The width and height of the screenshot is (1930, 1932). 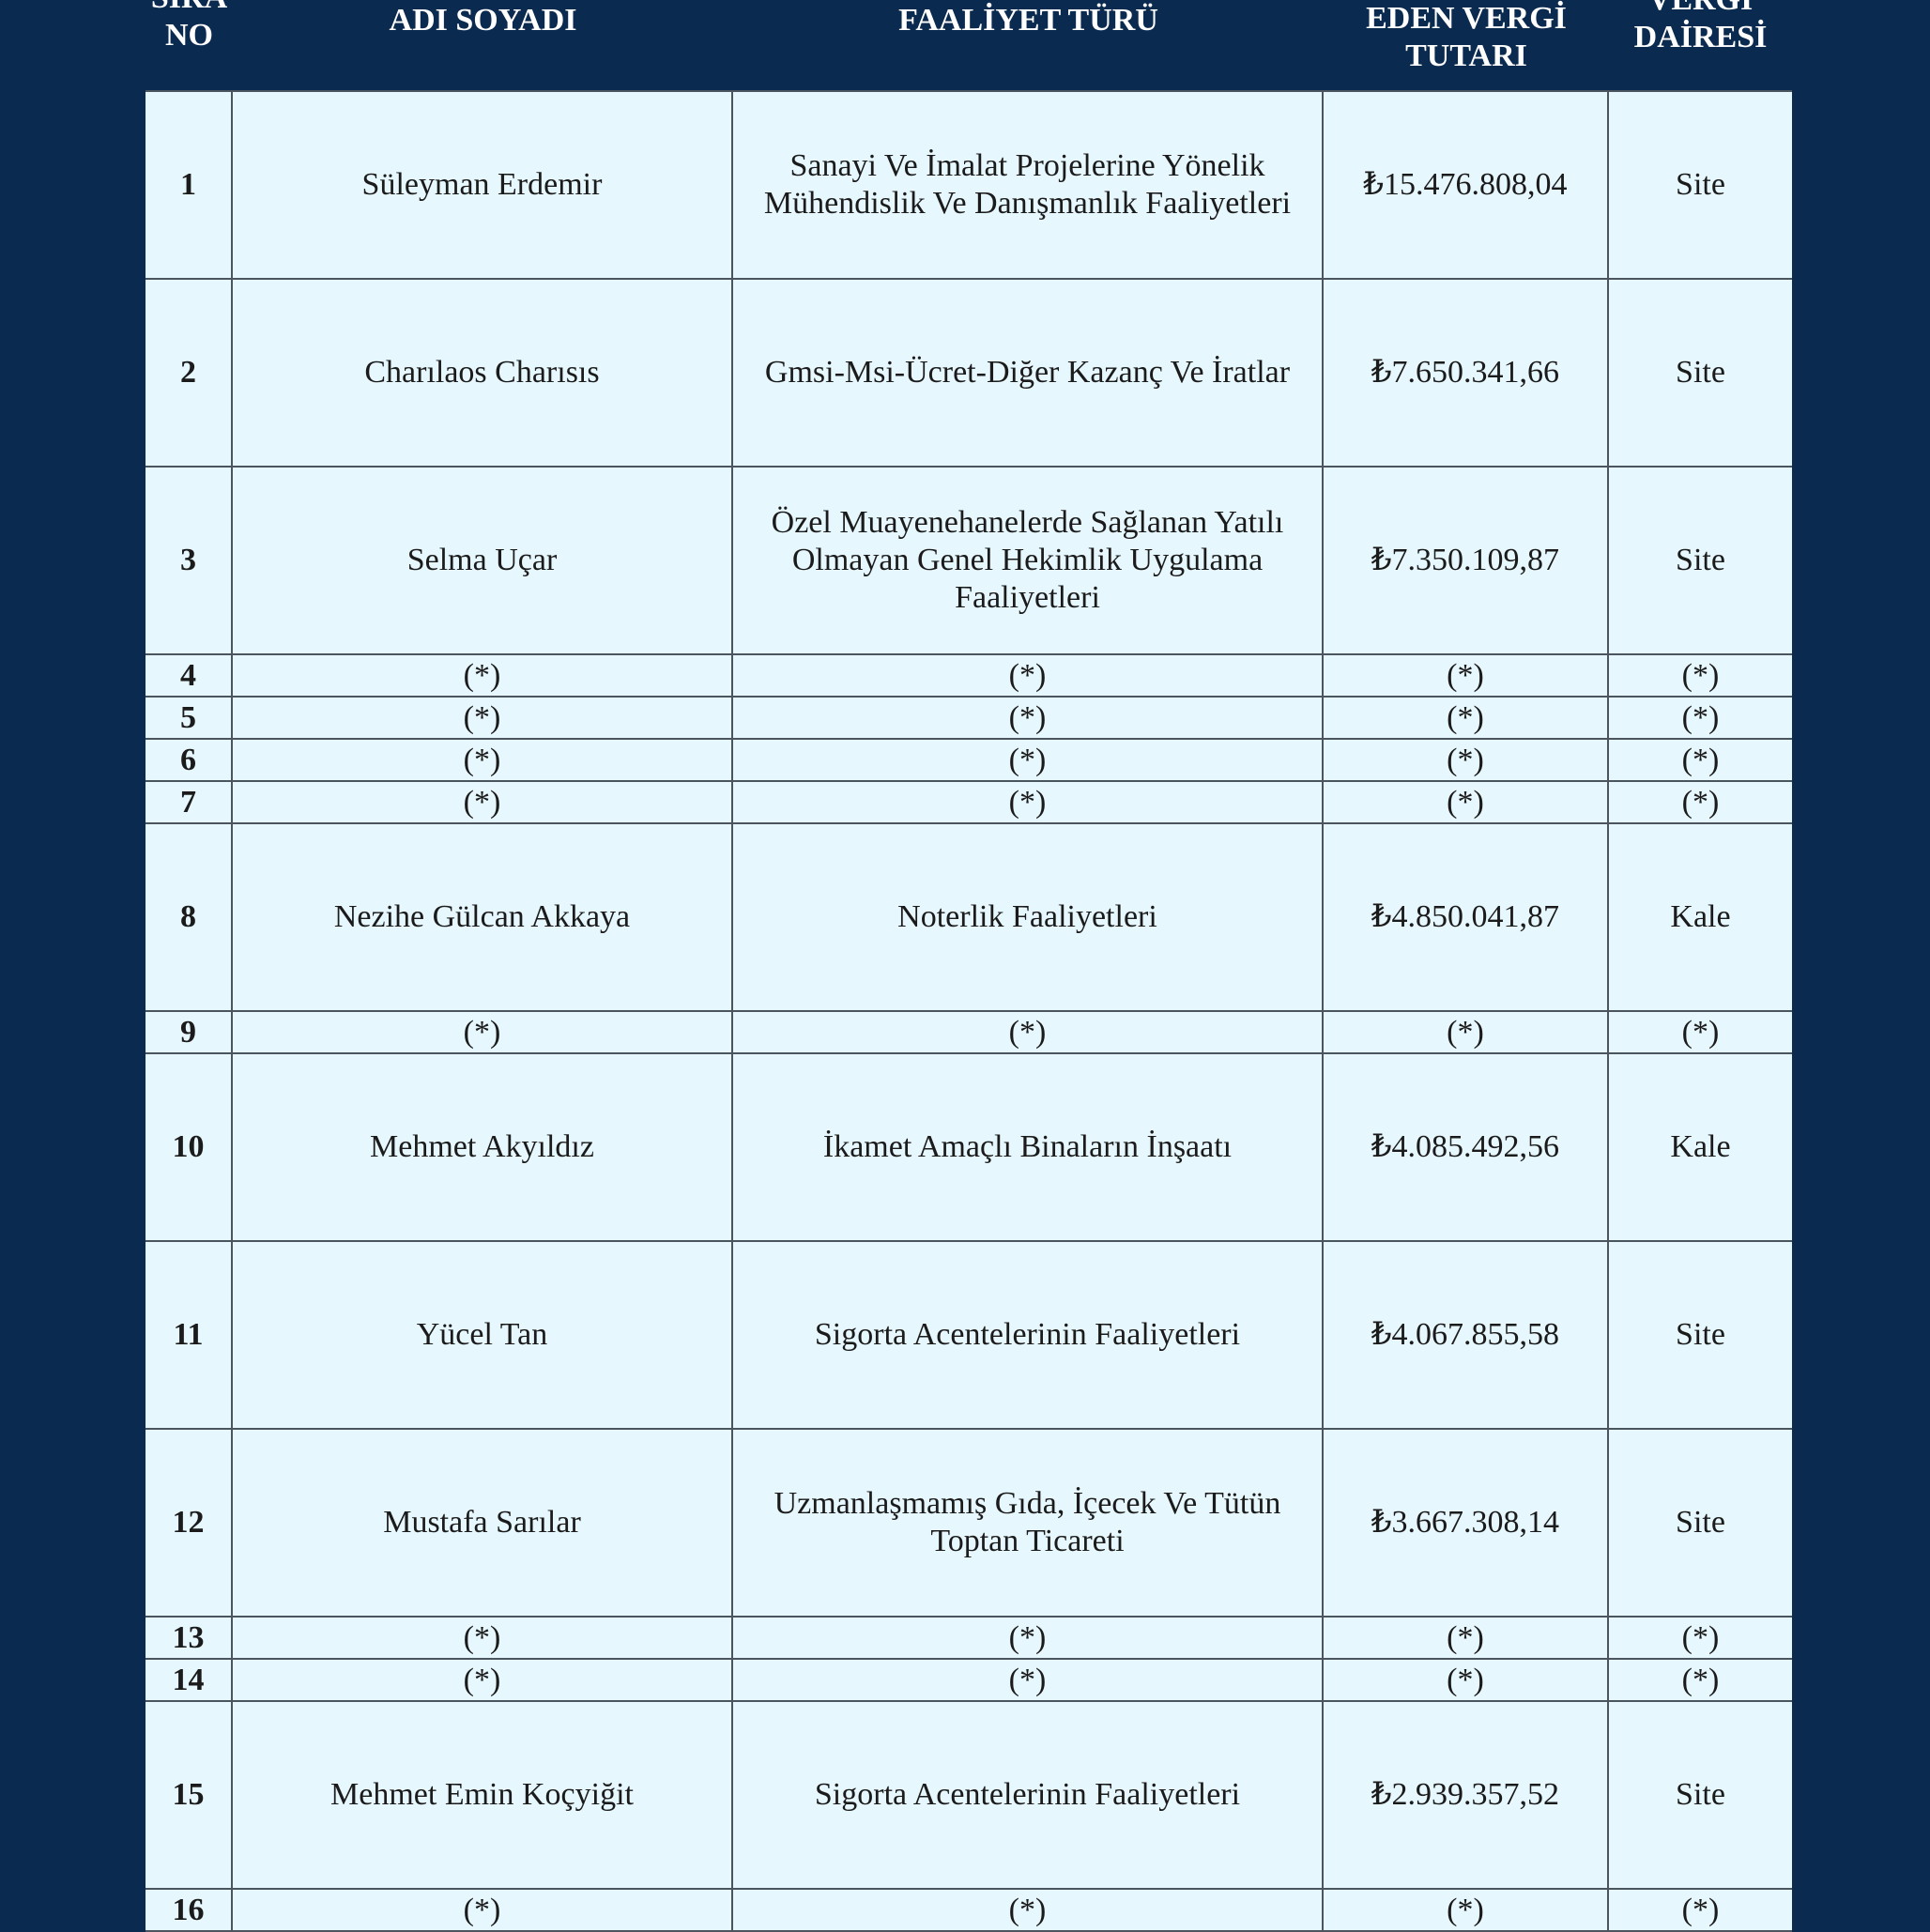 I want to click on row-number-cell: 4, so click(x=189, y=676).